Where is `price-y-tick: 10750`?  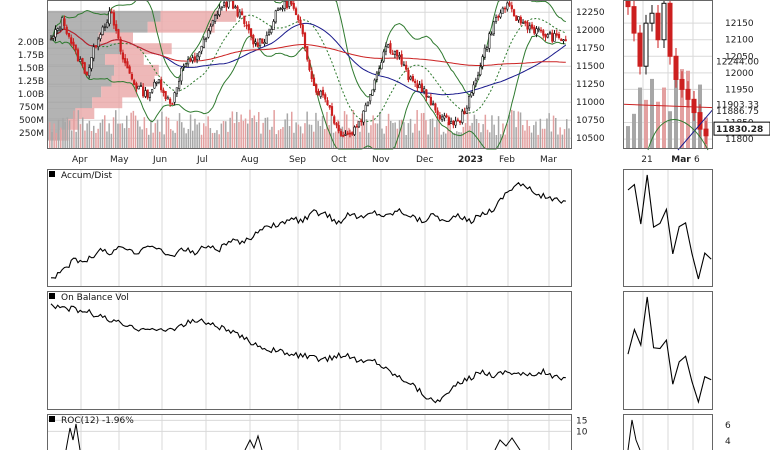 price-y-tick: 10750 is located at coordinates (590, 121).